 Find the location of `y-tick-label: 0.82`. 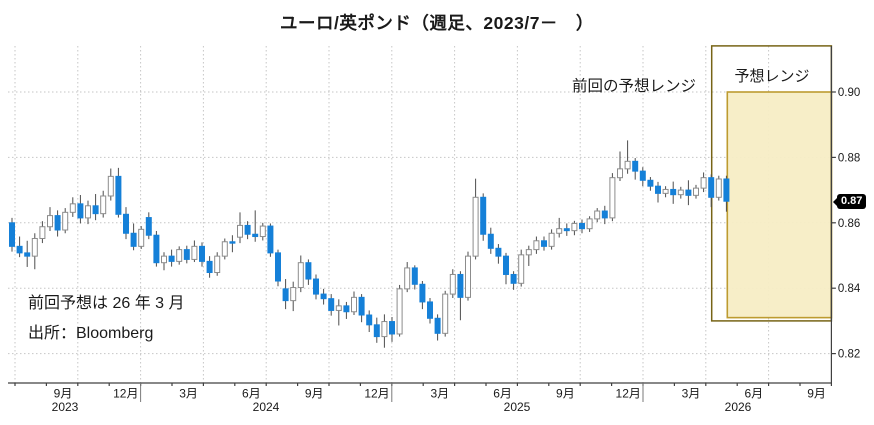

y-tick-label: 0.82 is located at coordinates (849, 355).